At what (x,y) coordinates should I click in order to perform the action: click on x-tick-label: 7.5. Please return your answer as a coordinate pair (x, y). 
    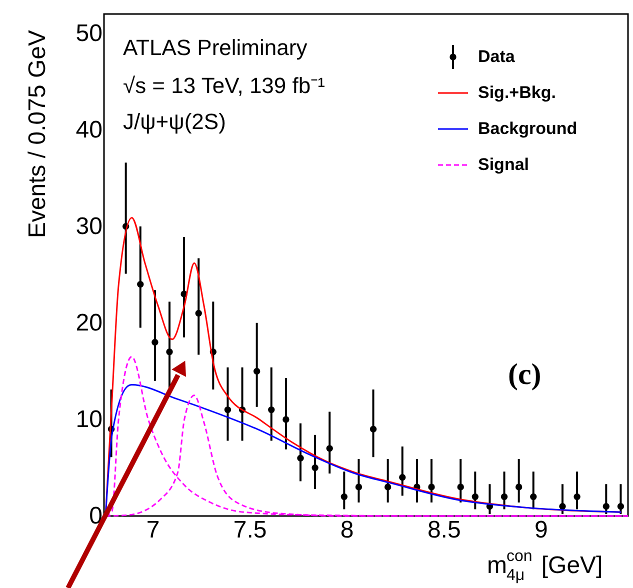
    Looking at the image, I should click on (250, 530).